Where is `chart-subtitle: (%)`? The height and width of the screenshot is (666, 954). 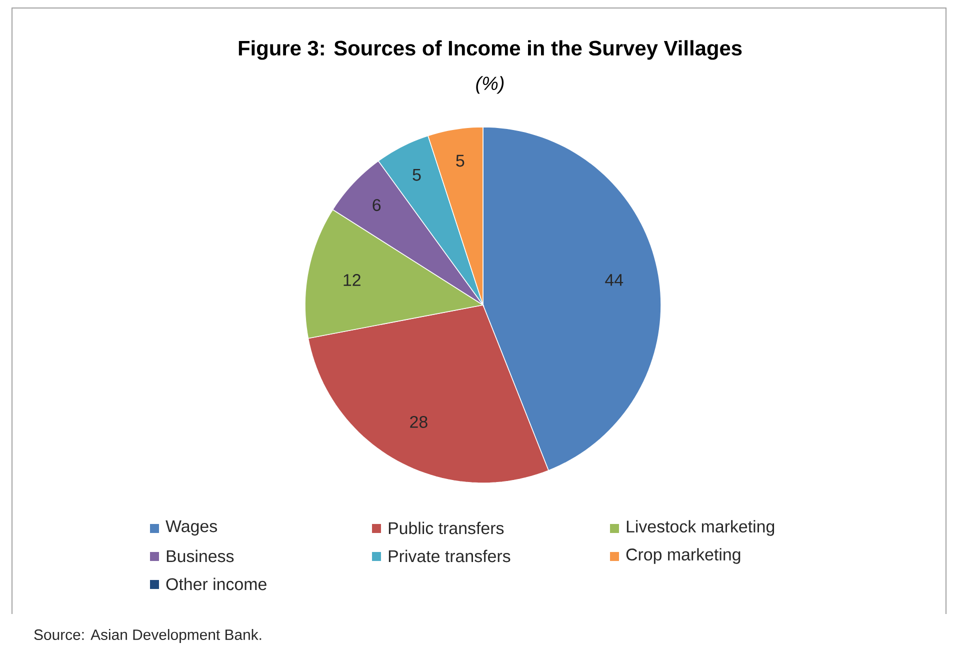 chart-subtitle: (%) is located at coordinates (490, 85).